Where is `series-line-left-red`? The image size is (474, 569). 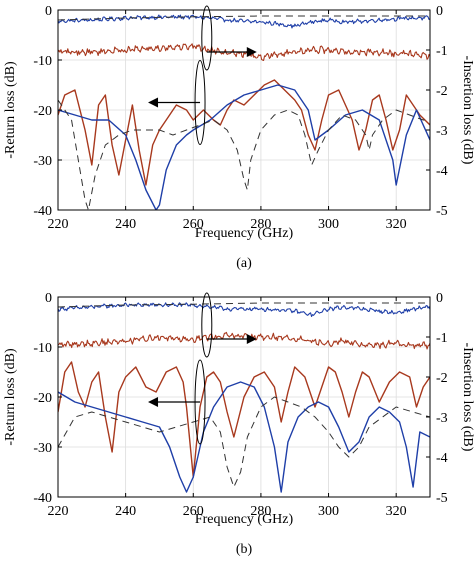
series-line-left-red is located at coordinates (244, 132).